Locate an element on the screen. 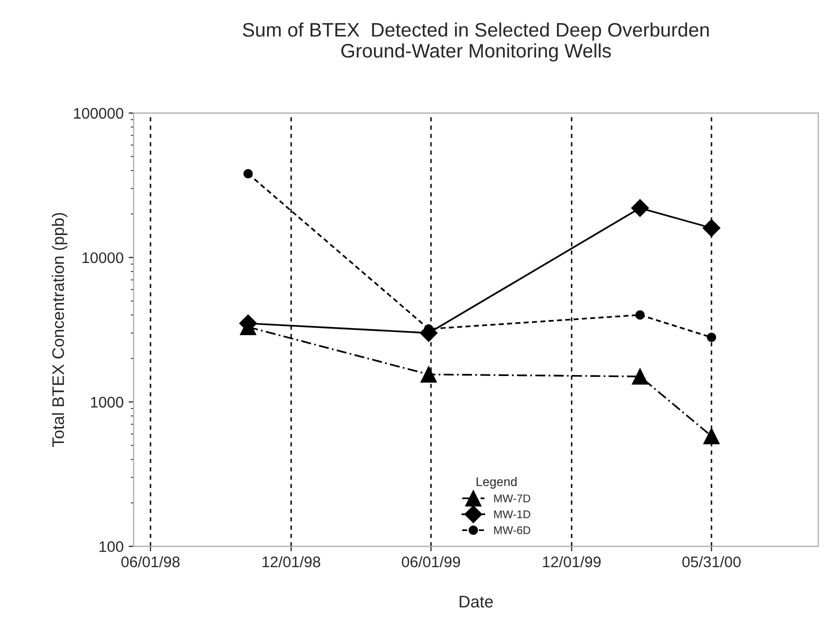 The width and height of the screenshot is (835, 628). y-tick-label: 100000 is located at coordinates (99, 113).